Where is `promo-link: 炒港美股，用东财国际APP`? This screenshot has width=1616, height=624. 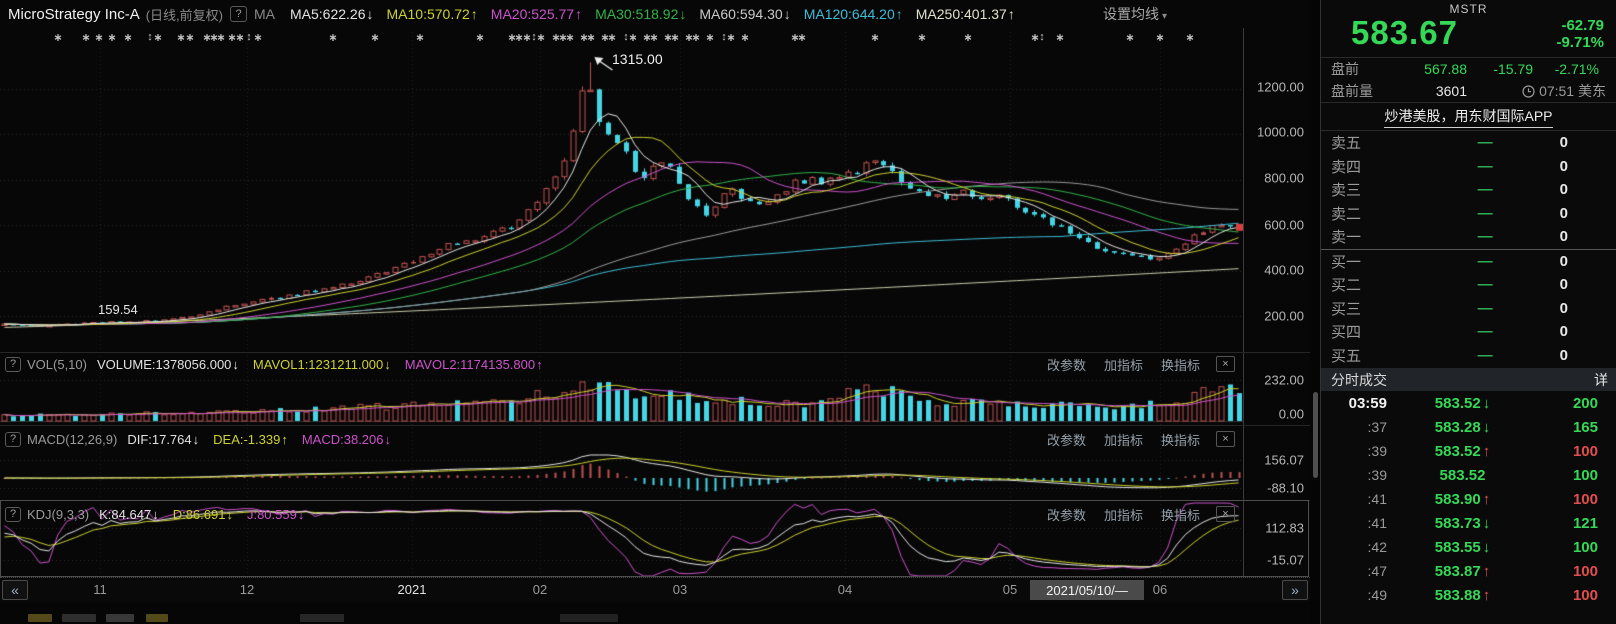 promo-link: 炒港美股，用东财国际APP is located at coordinates (1468, 117).